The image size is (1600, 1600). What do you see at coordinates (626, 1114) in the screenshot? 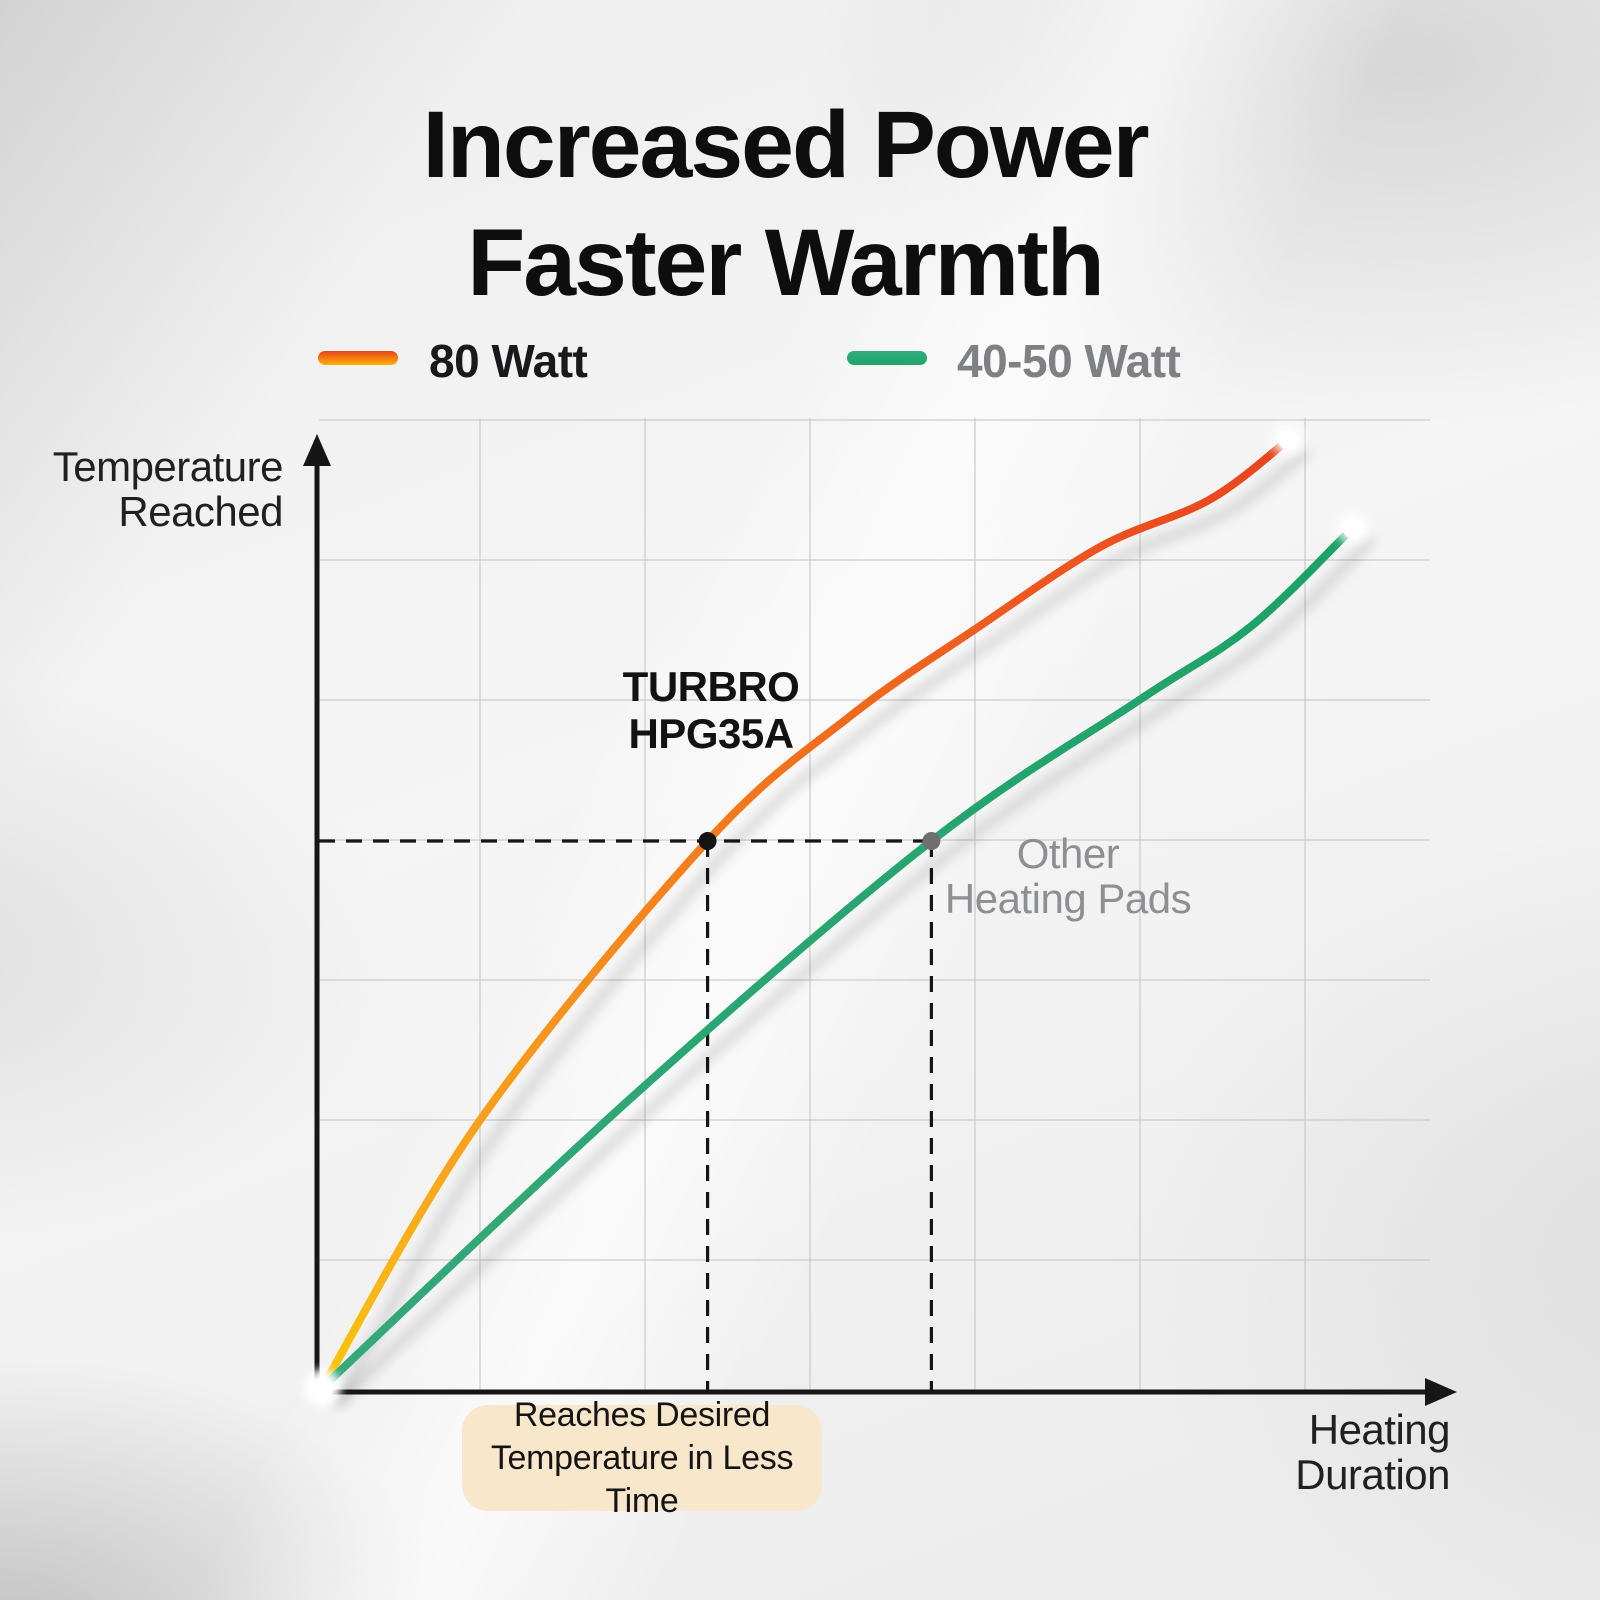
I see `dashed-guide-lines` at bounding box center [626, 1114].